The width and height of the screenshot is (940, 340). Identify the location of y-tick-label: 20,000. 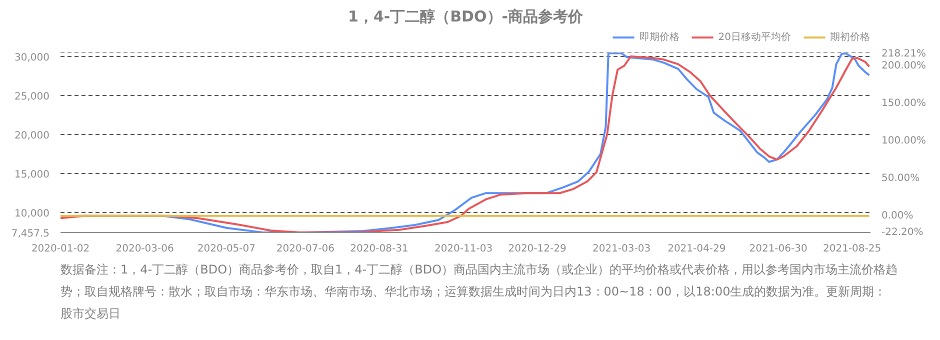
(32, 136).